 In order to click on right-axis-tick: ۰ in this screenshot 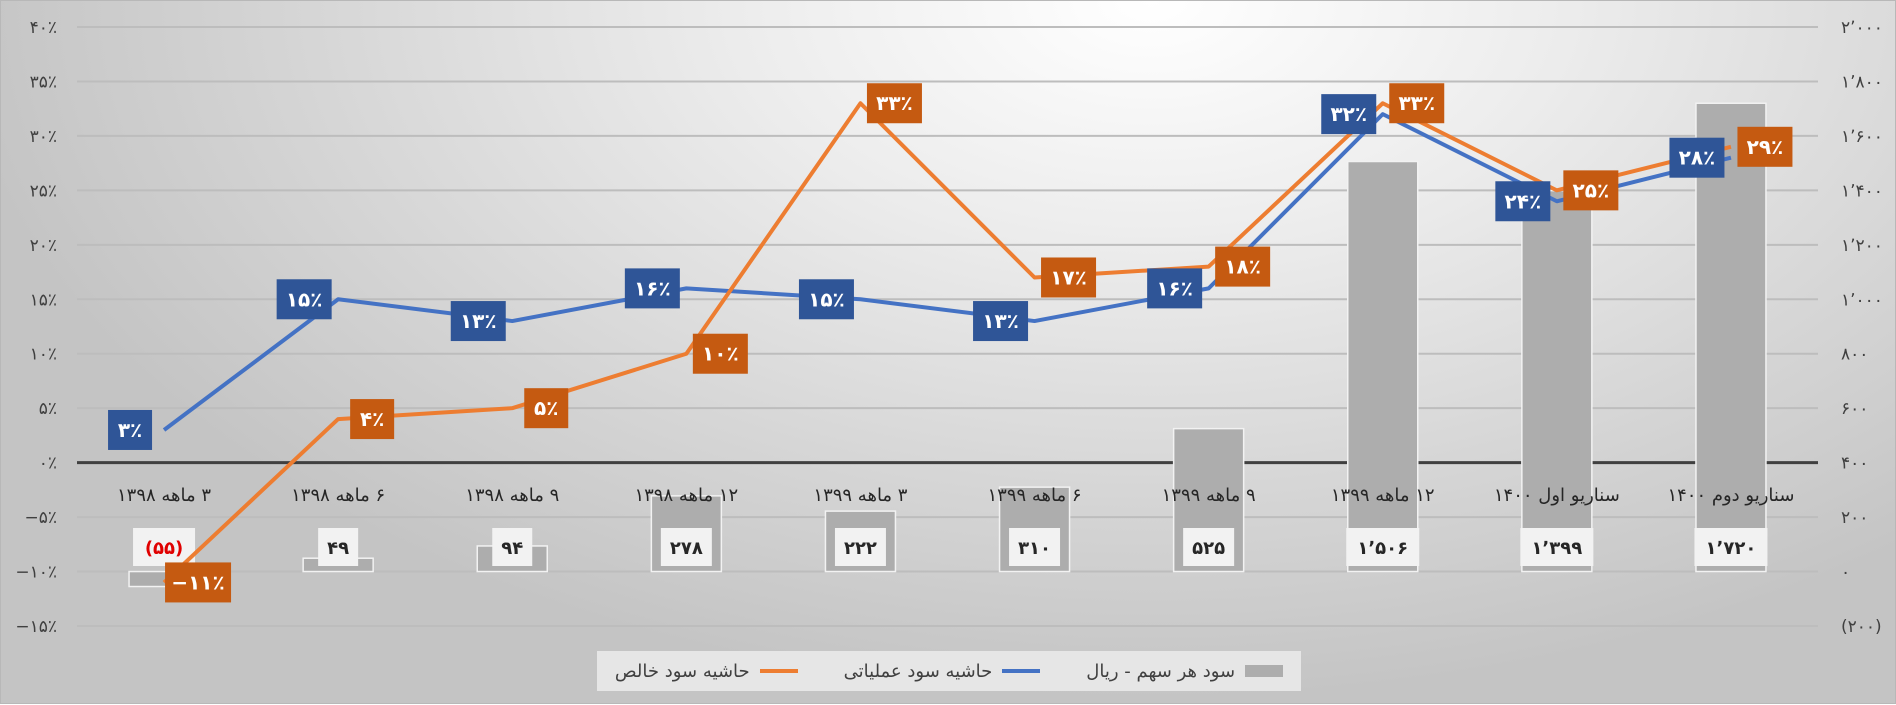, I will do `click(1845, 573)`.